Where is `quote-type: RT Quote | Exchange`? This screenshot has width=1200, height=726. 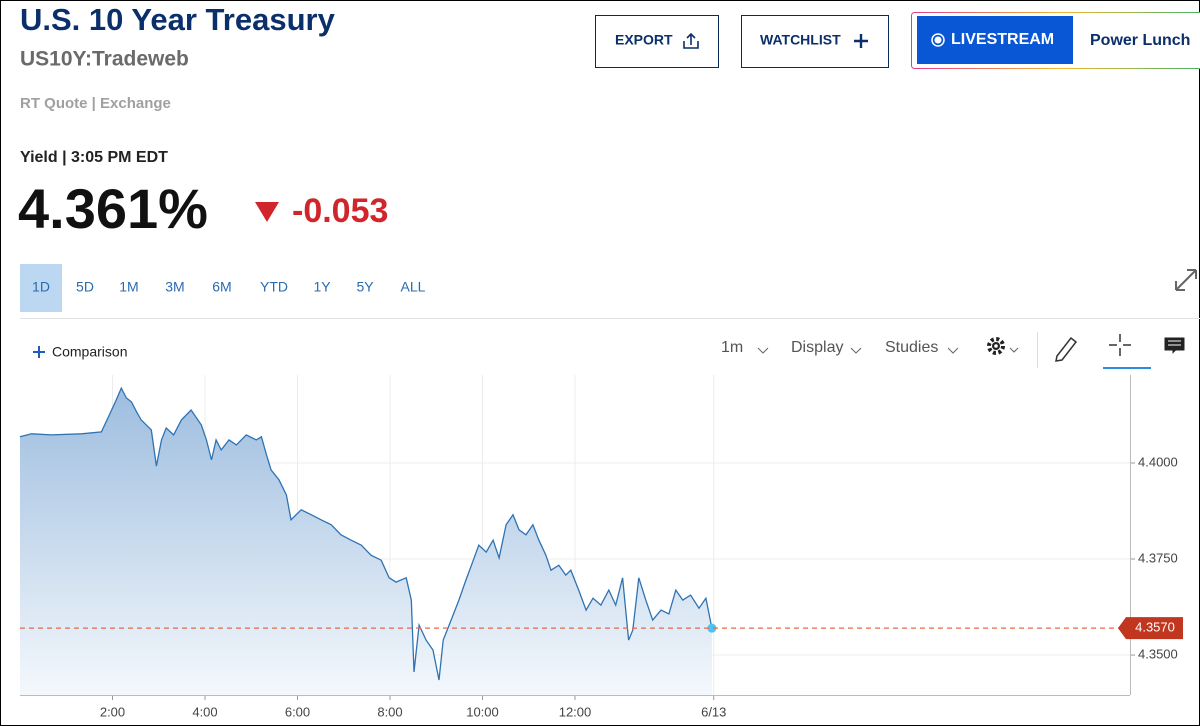
quote-type: RT Quote | Exchange is located at coordinates (95, 103).